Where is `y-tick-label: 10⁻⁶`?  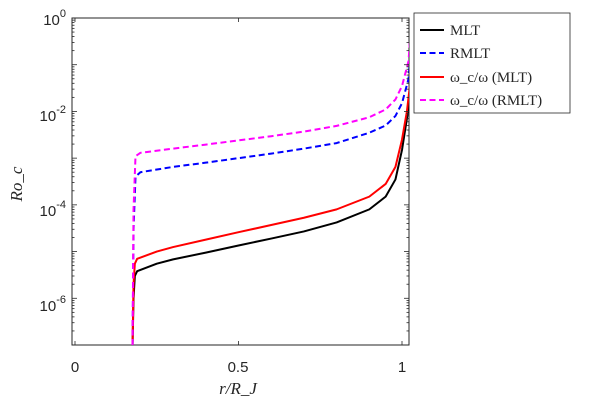 y-tick-label: 10⁻⁶ is located at coordinates (53, 304).